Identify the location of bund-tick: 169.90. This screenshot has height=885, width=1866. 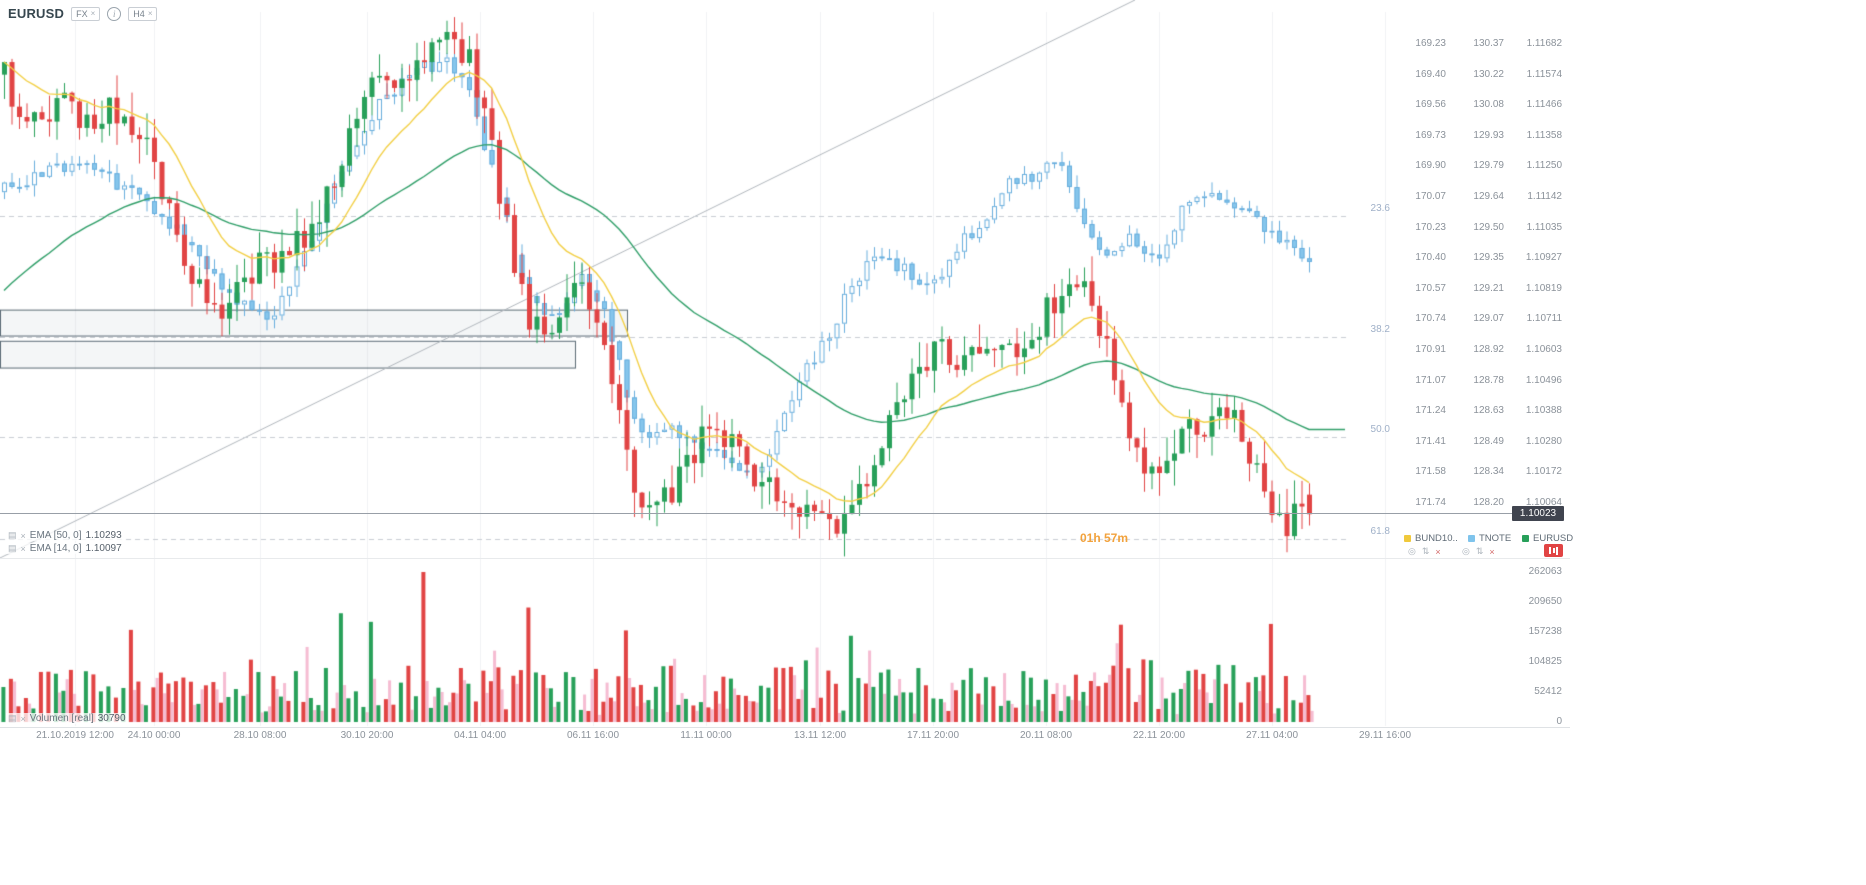
(1430, 166).